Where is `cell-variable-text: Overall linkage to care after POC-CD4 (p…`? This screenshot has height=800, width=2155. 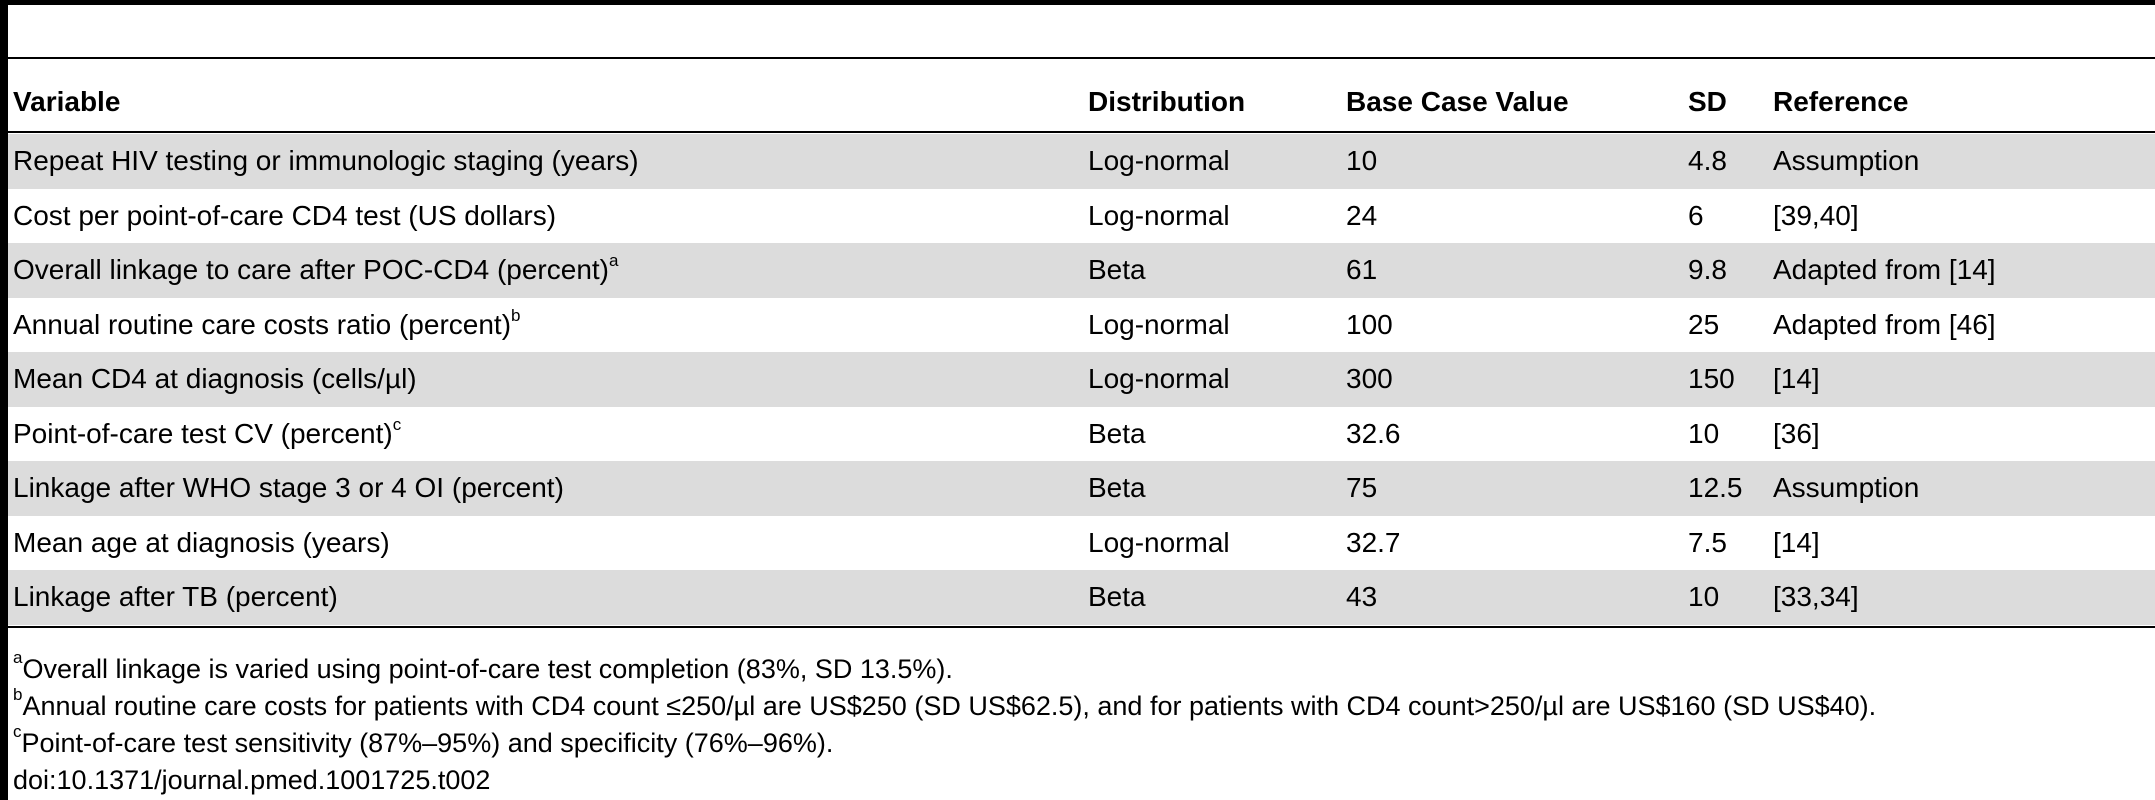
cell-variable-text: Overall linkage to care after POC-CD4 (p… is located at coordinates (311, 270).